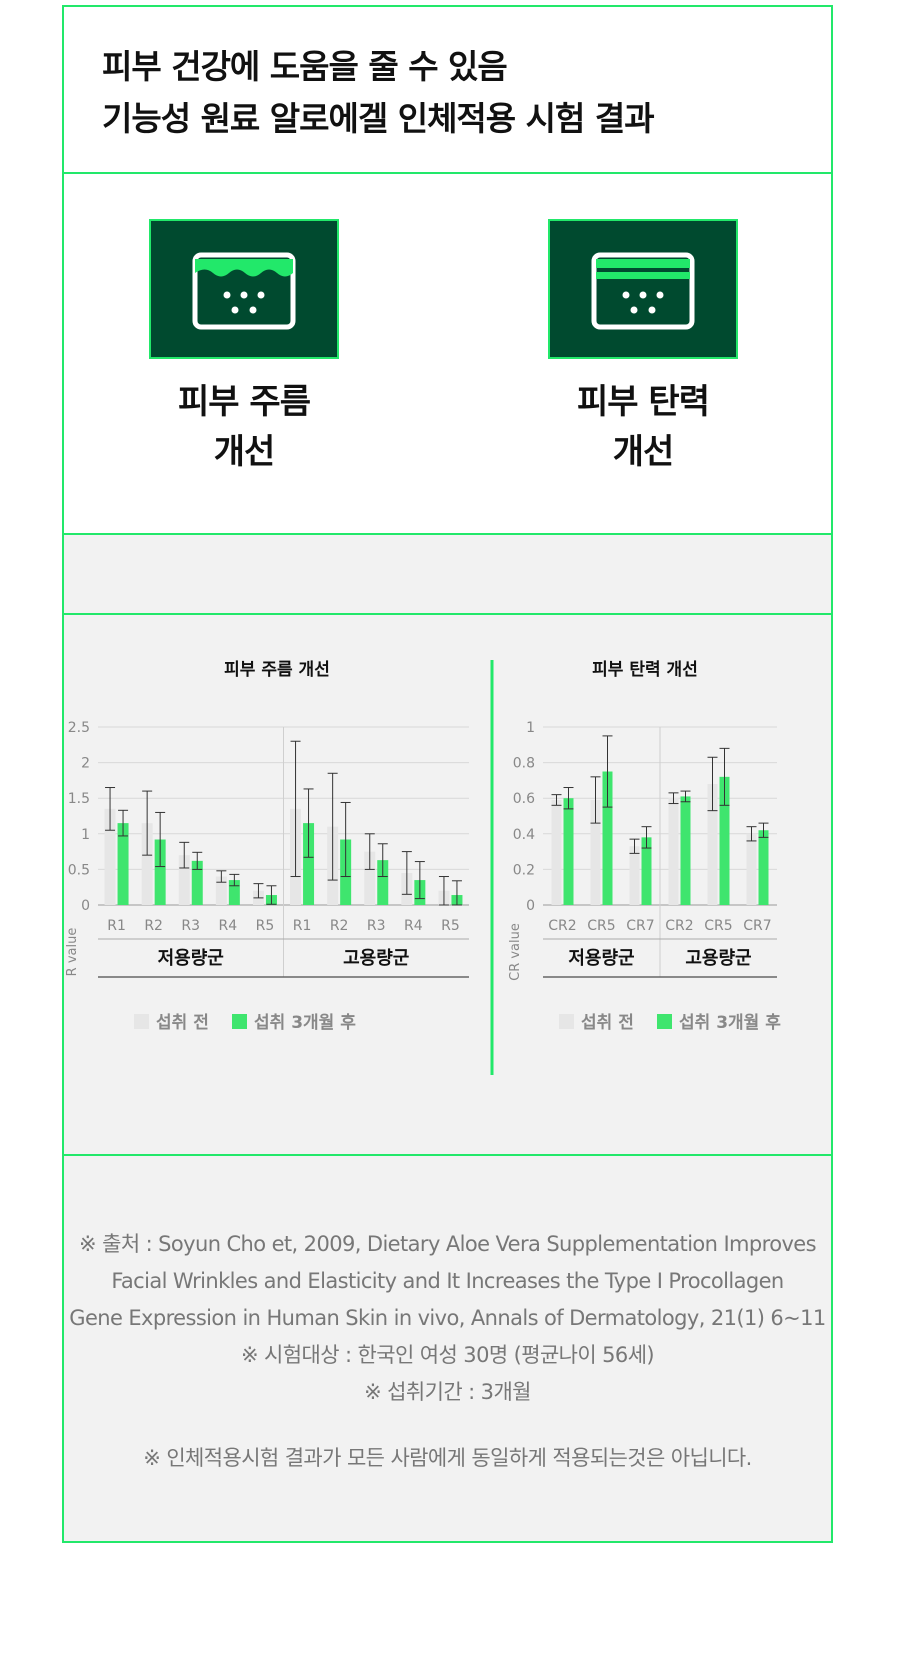 The image size is (900, 1676). I want to click on y-tick-label: 0.5, so click(79, 870).